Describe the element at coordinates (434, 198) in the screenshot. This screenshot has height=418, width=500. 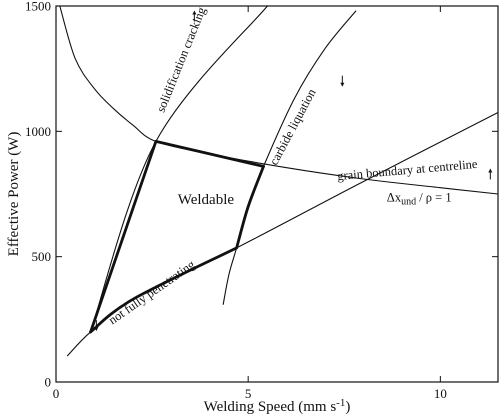
I see `criterion-rhs: / ρ = 1` at that location.